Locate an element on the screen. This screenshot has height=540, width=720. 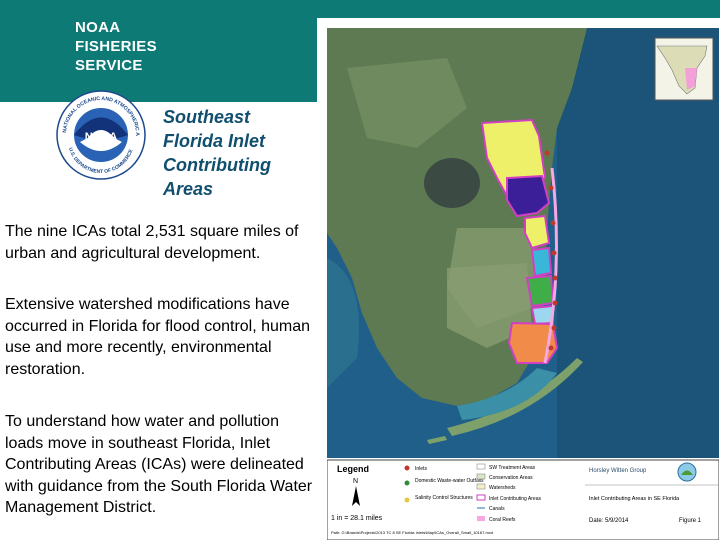
brand-line-2: FISHERIES is located at coordinates (116, 46).